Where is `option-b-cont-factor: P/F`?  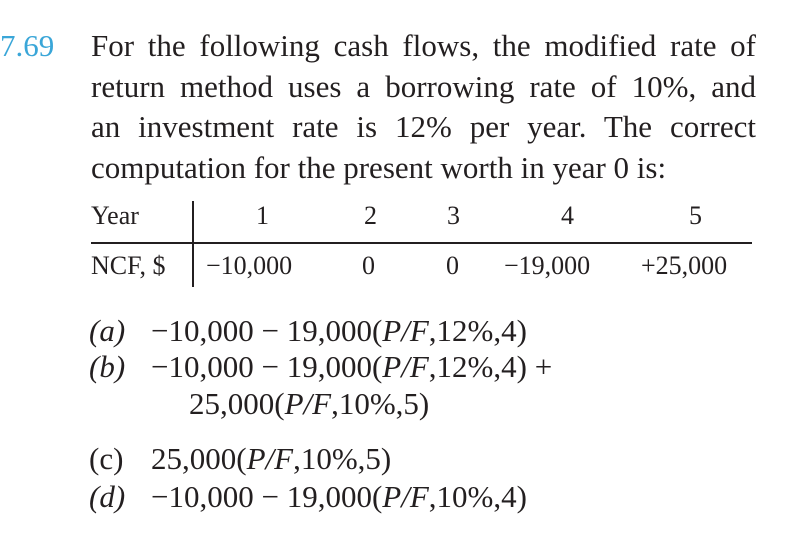 option-b-cont-factor: P/F is located at coordinates (308, 403).